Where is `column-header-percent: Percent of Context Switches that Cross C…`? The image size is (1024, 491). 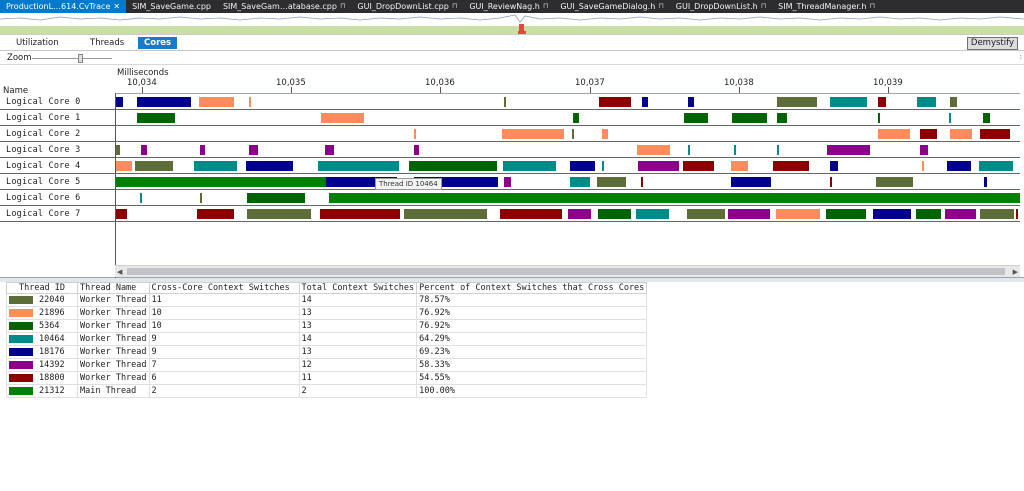 column-header-percent: Percent of Context Switches that Cross C… is located at coordinates (532, 288).